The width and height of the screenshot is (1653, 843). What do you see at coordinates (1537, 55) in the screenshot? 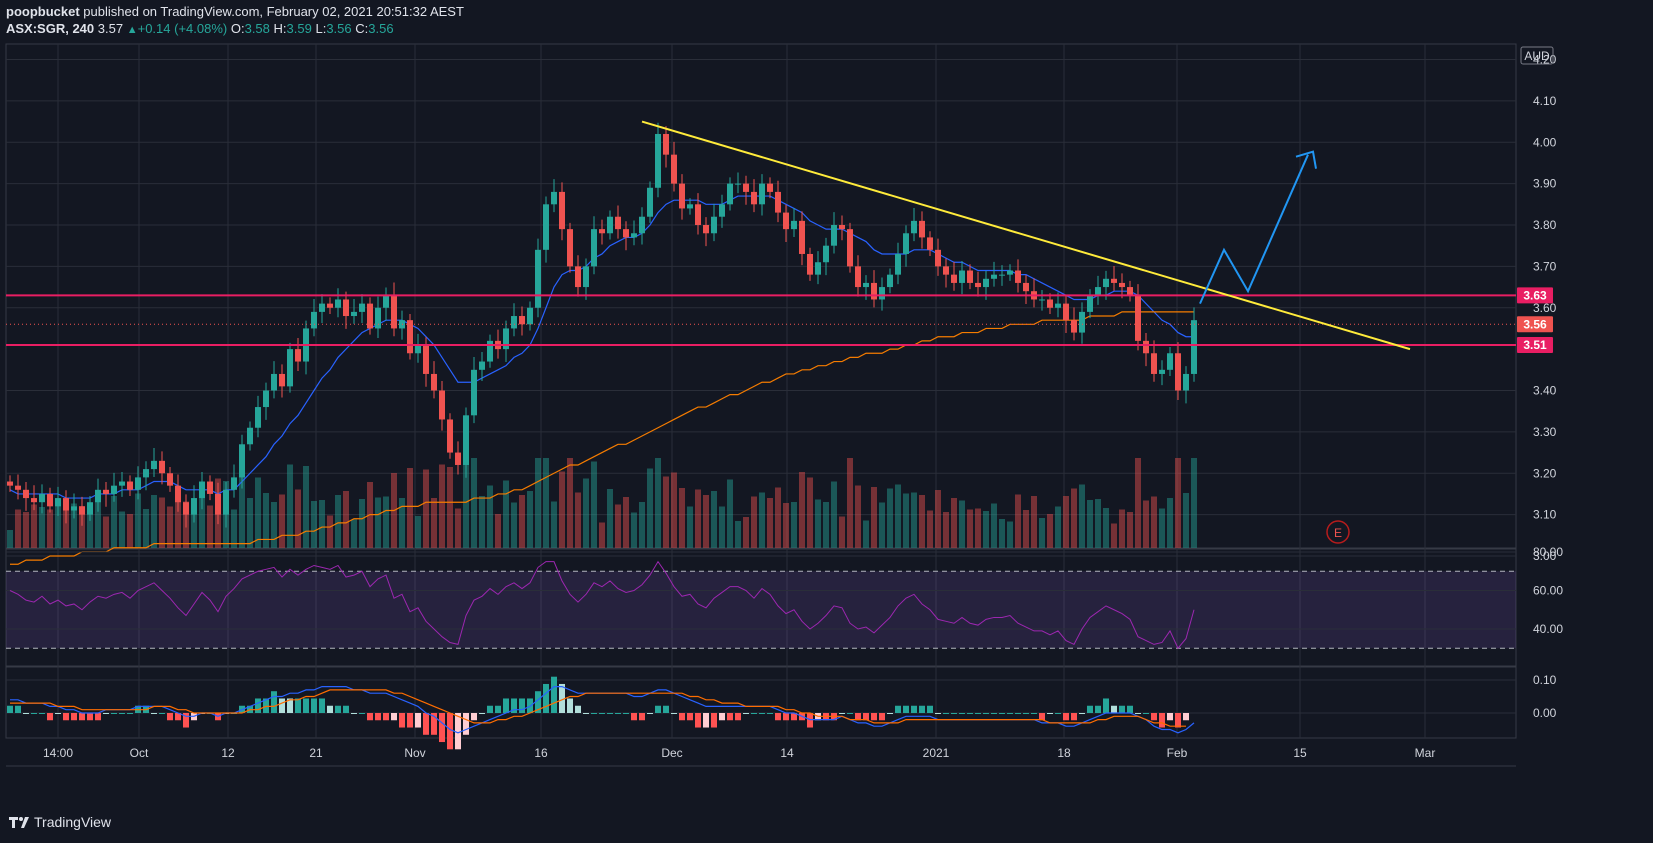
I see `currency-box` at bounding box center [1537, 55].